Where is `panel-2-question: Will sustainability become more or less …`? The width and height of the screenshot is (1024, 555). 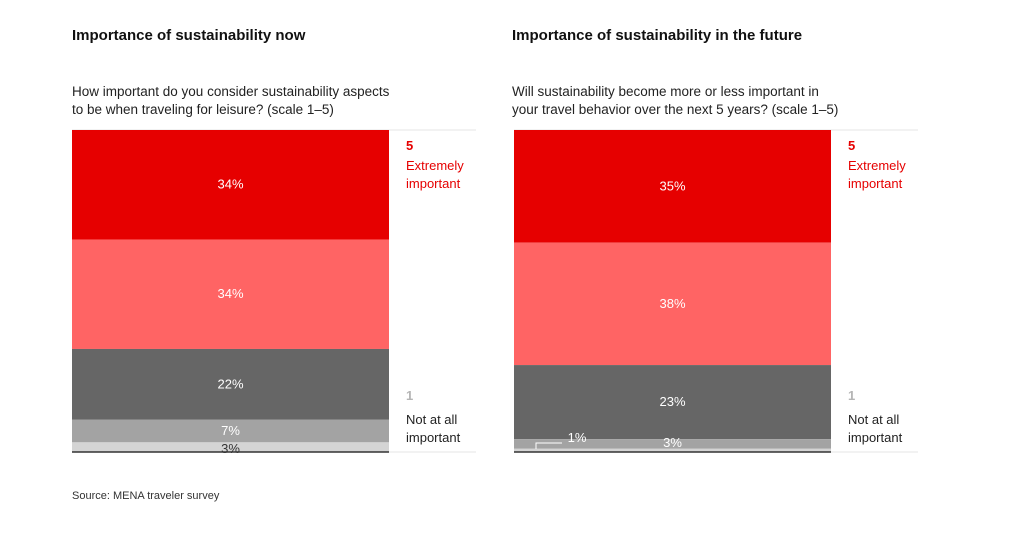
panel-2-question: Will sustainability become more or less … is located at coordinates (692, 101).